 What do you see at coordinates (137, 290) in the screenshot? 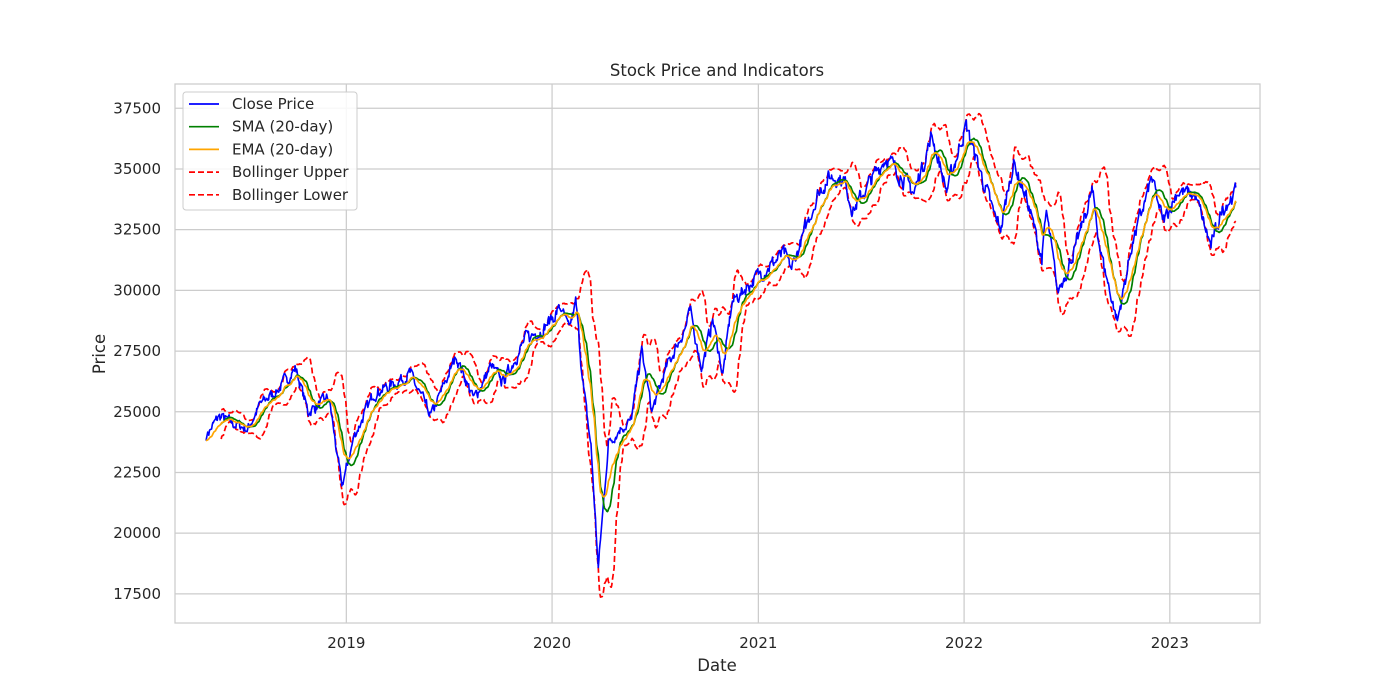
I see `y-tick-label: 30000` at bounding box center [137, 290].